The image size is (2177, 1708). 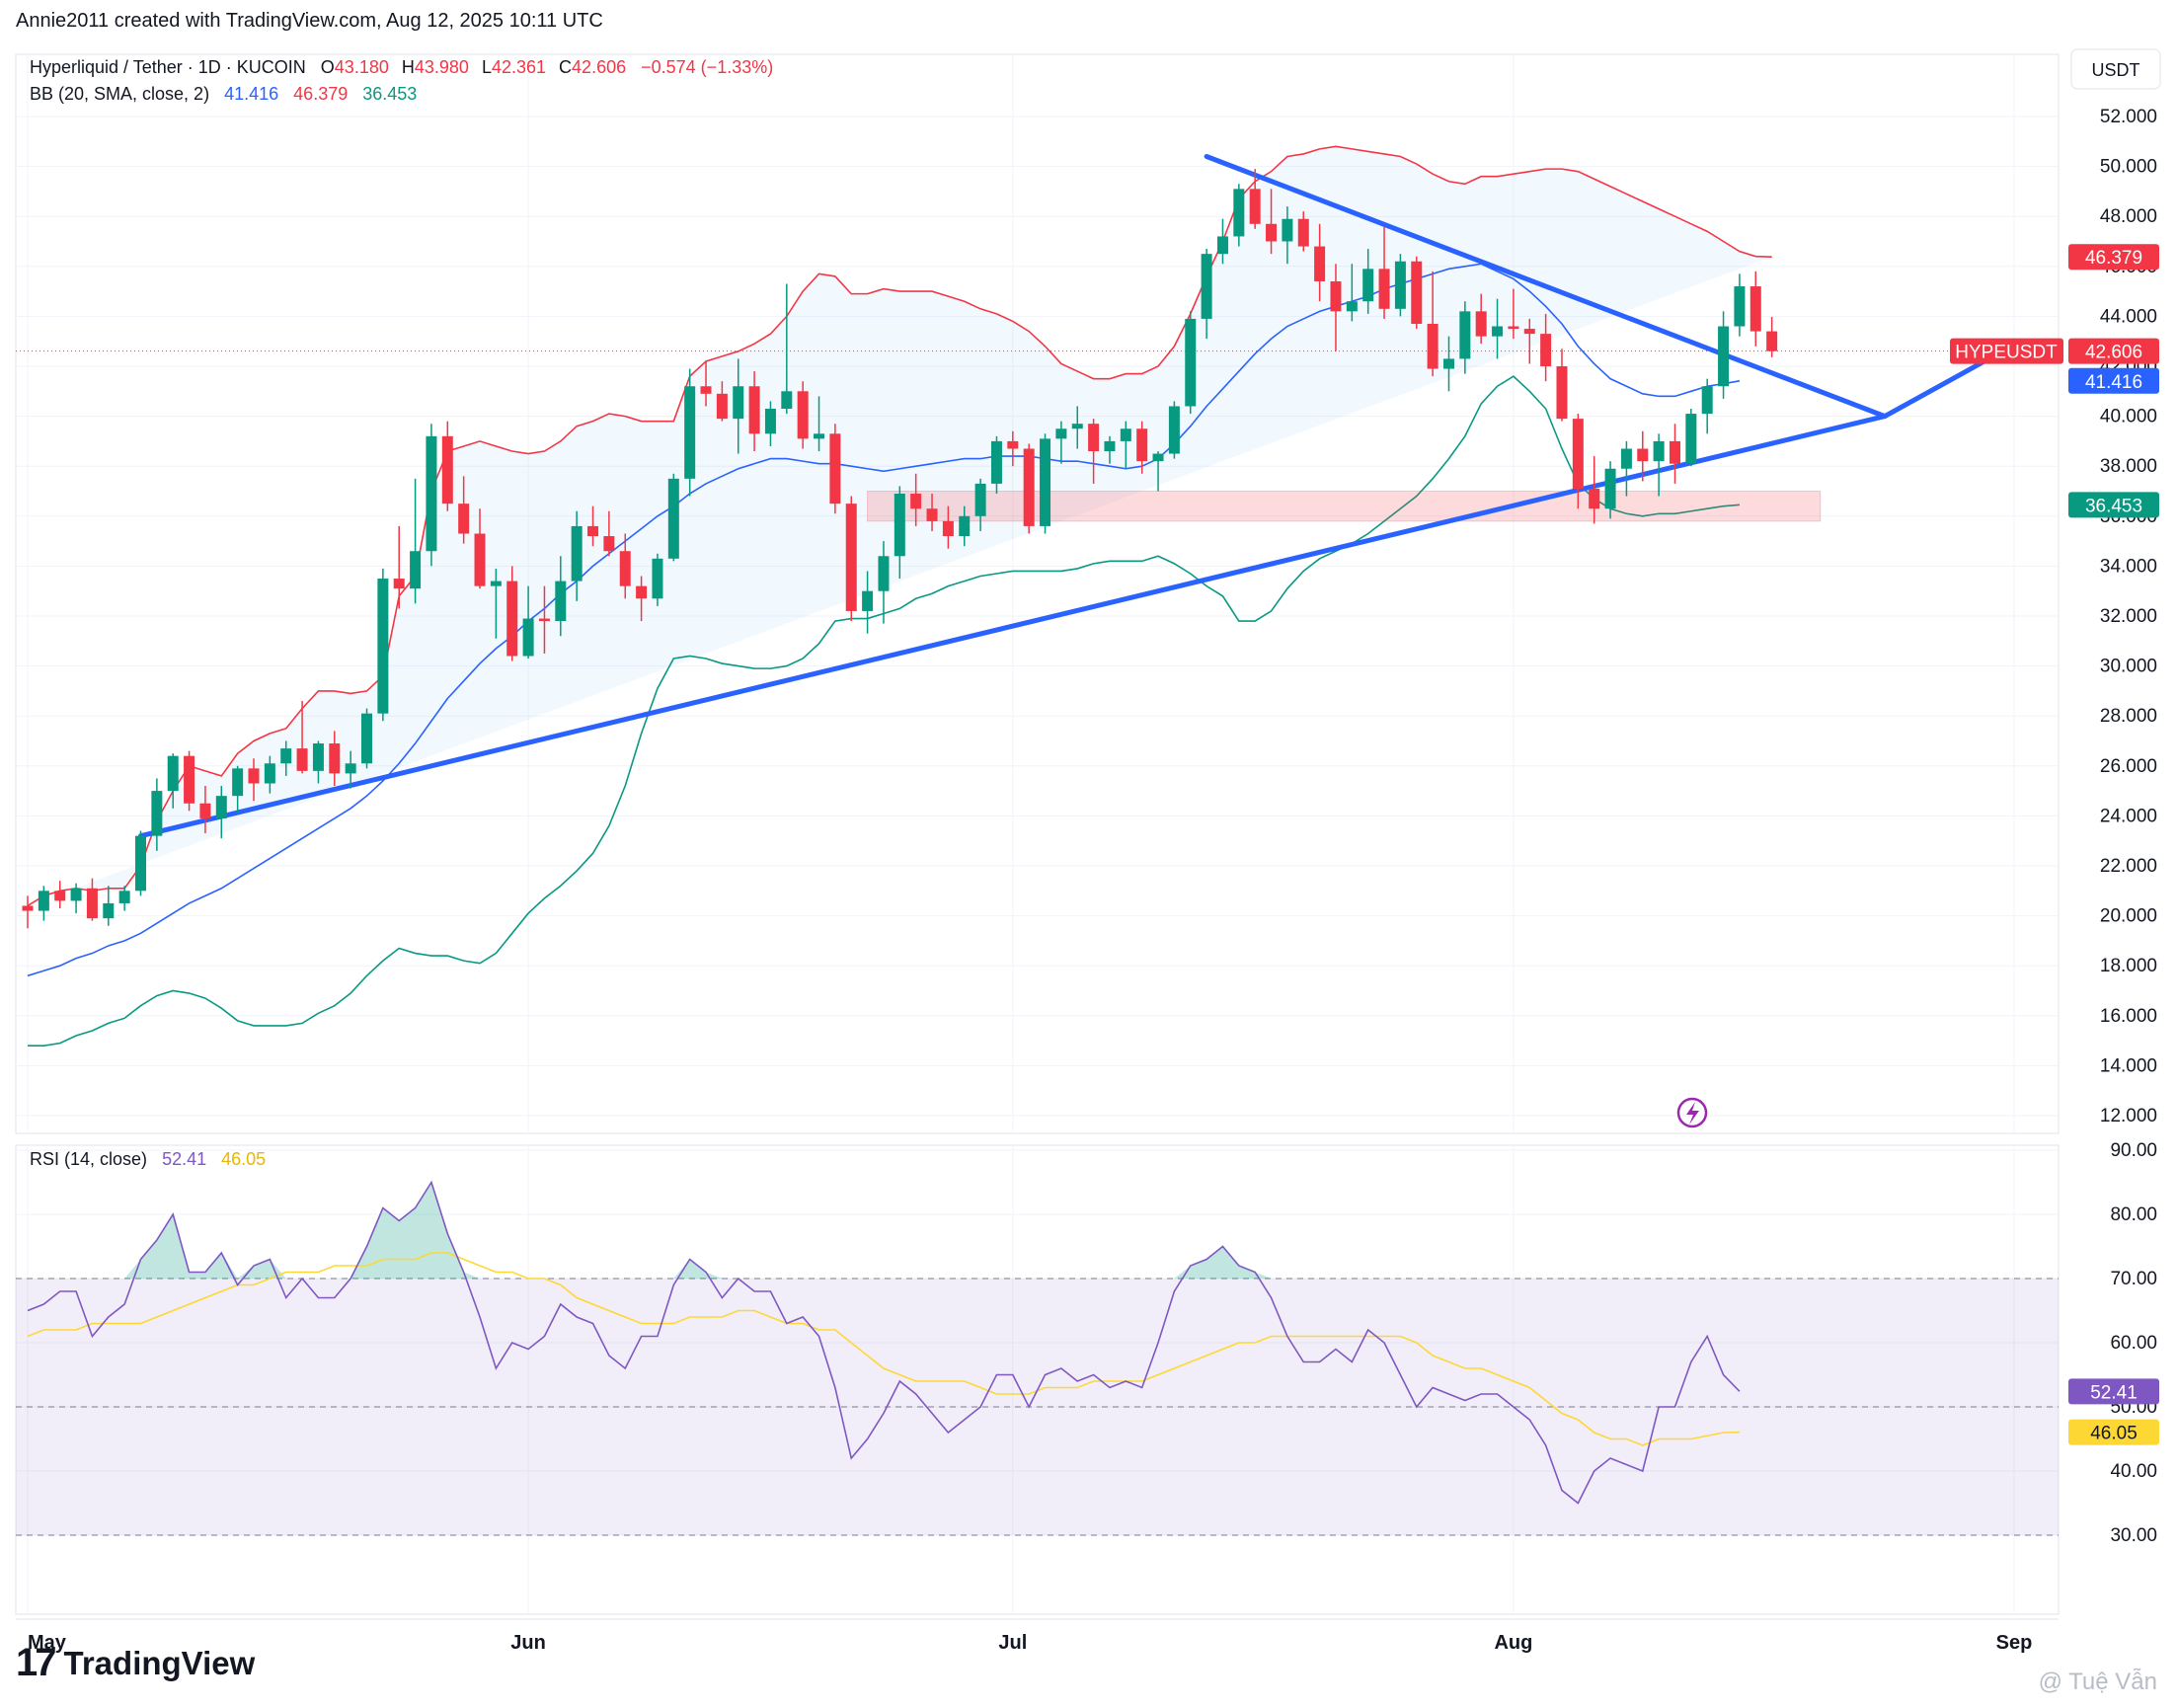 I want to click on legend-high-value: 43.980, so click(x=442, y=67).